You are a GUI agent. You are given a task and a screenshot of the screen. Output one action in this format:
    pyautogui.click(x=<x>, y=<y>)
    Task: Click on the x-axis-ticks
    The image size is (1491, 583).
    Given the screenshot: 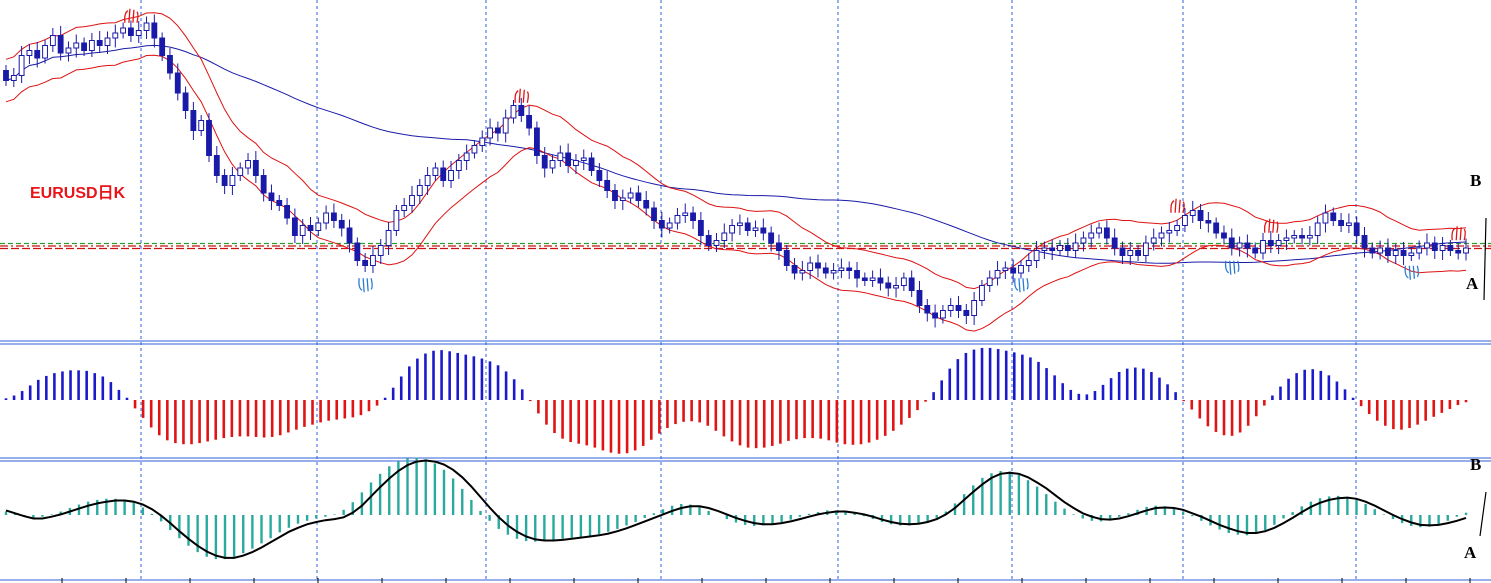 What is the action you would take?
    pyautogui.click(x=766, y=580)
    